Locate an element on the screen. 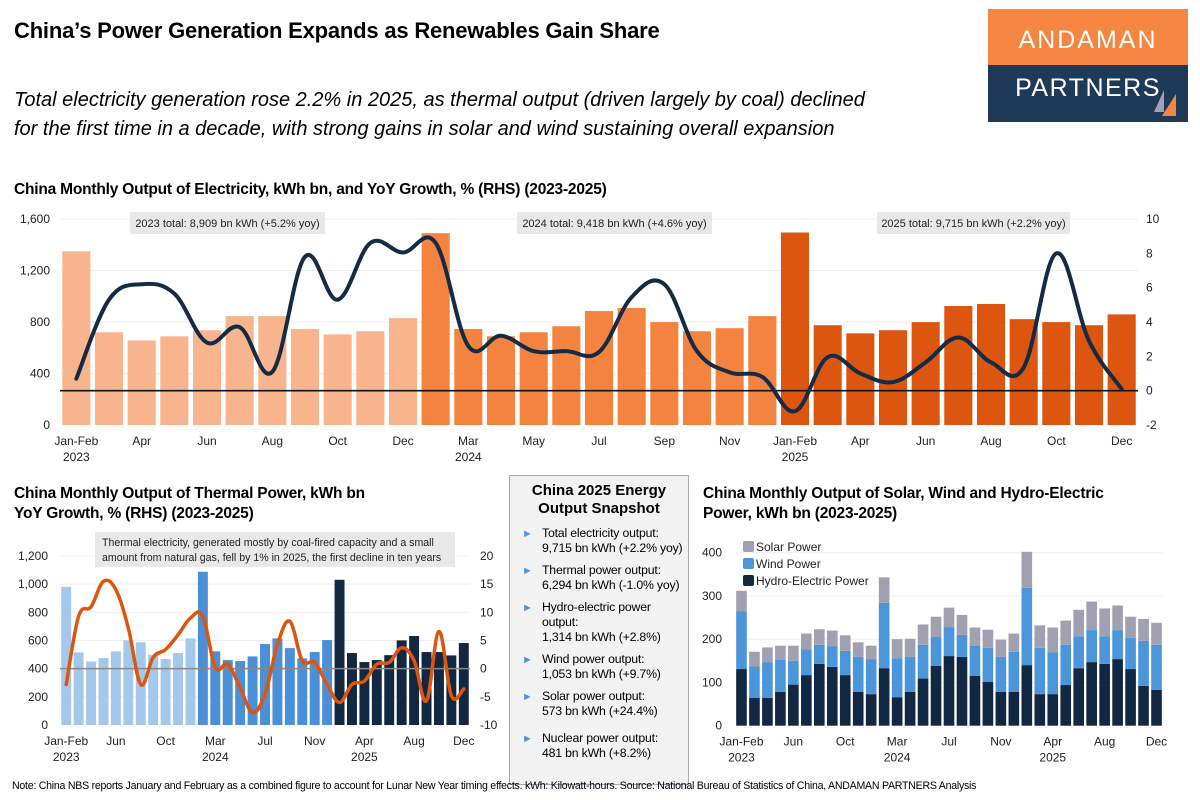  y2-tick-label: 10 is located at coordinates (487, 612).